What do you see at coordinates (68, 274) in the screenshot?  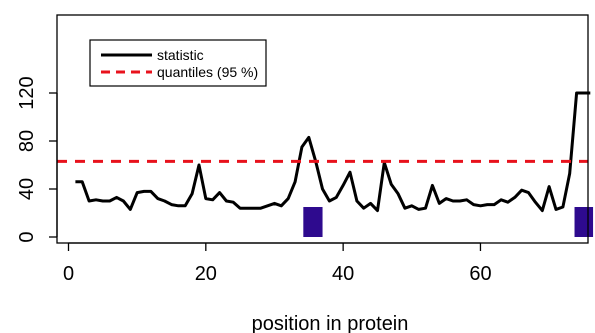 I see `x-tick-label: 0` at bounding box center [68, 274].